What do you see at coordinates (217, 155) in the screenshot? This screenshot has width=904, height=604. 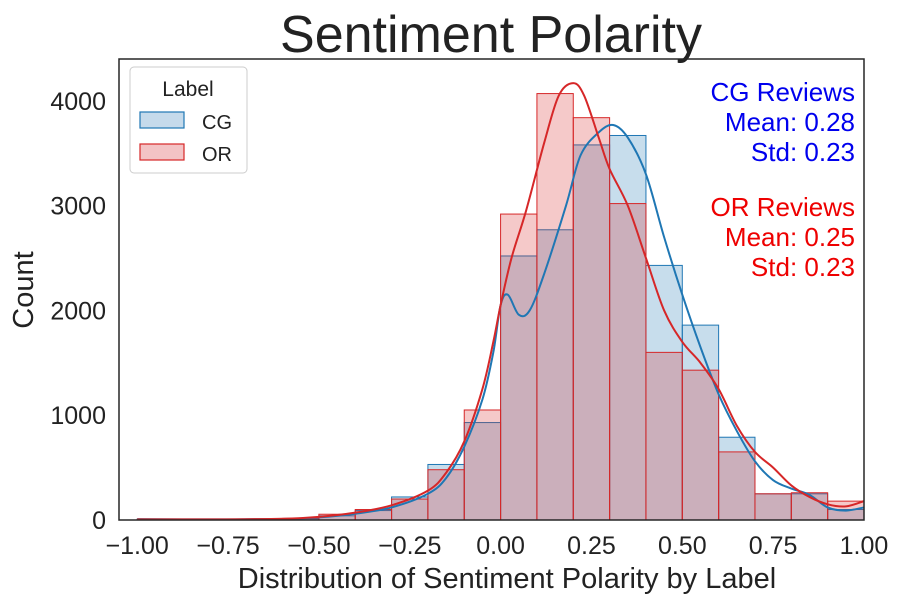 I see `legend-label-or: OR` at bounding box center [217, 155].